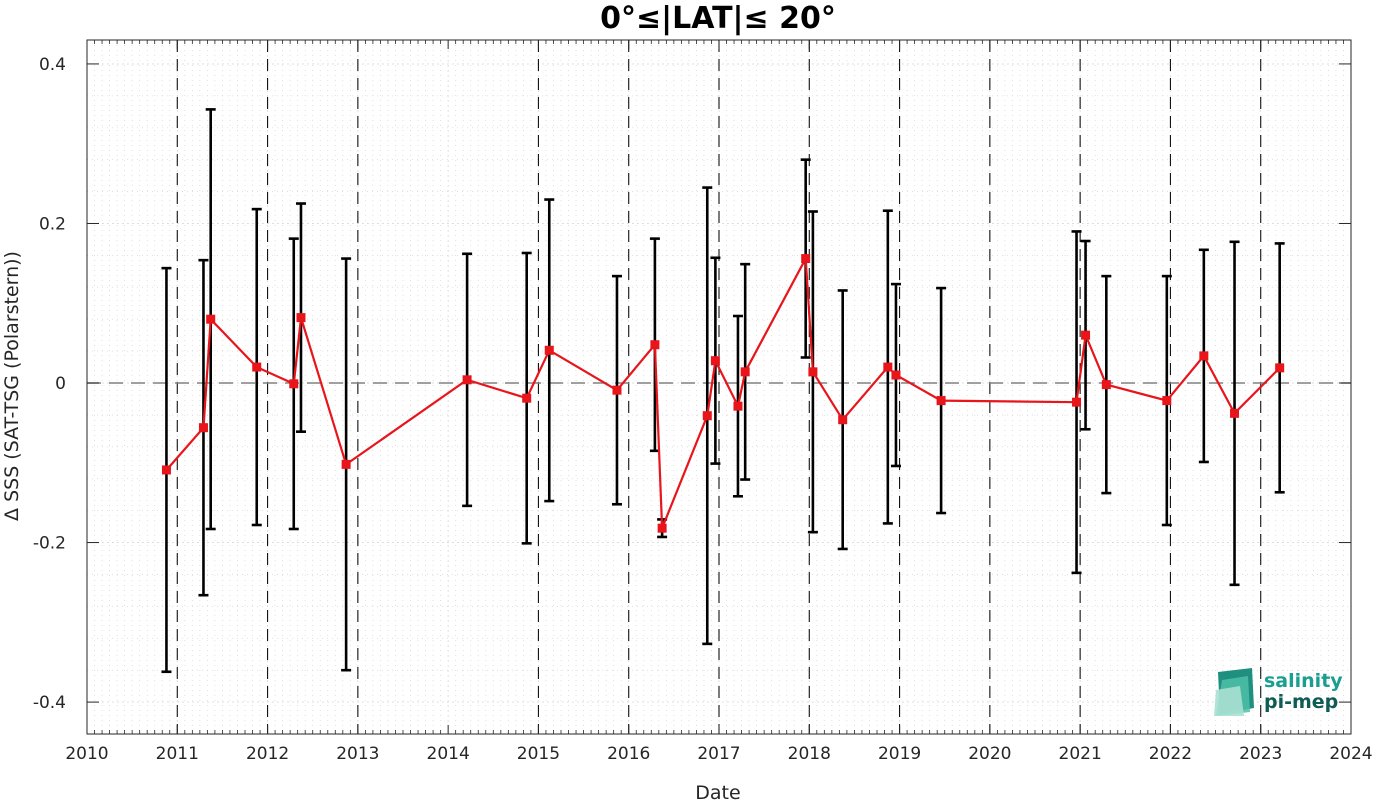  I want to click on y-tick-label: 0.2, so click(52, 224).